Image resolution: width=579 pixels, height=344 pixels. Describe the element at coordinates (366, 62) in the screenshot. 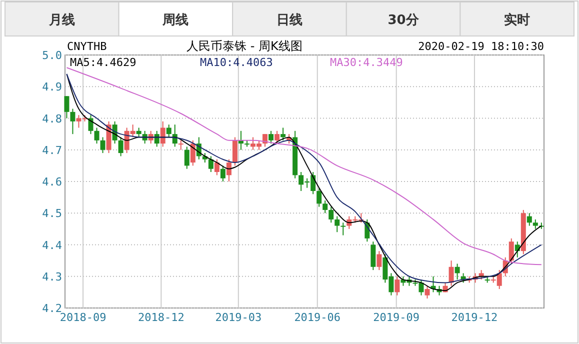

I see `text: MA30:4.3449` at that location.